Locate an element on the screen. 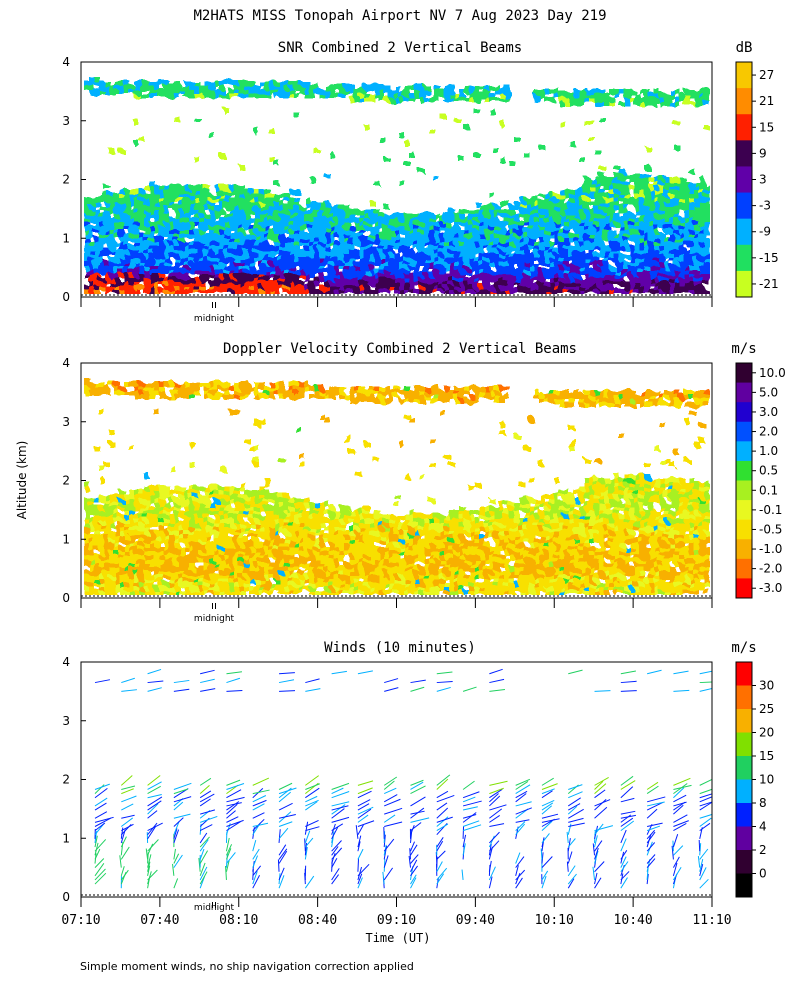  snr-colorbar-label: -3 is located at coordinates (765, 206).